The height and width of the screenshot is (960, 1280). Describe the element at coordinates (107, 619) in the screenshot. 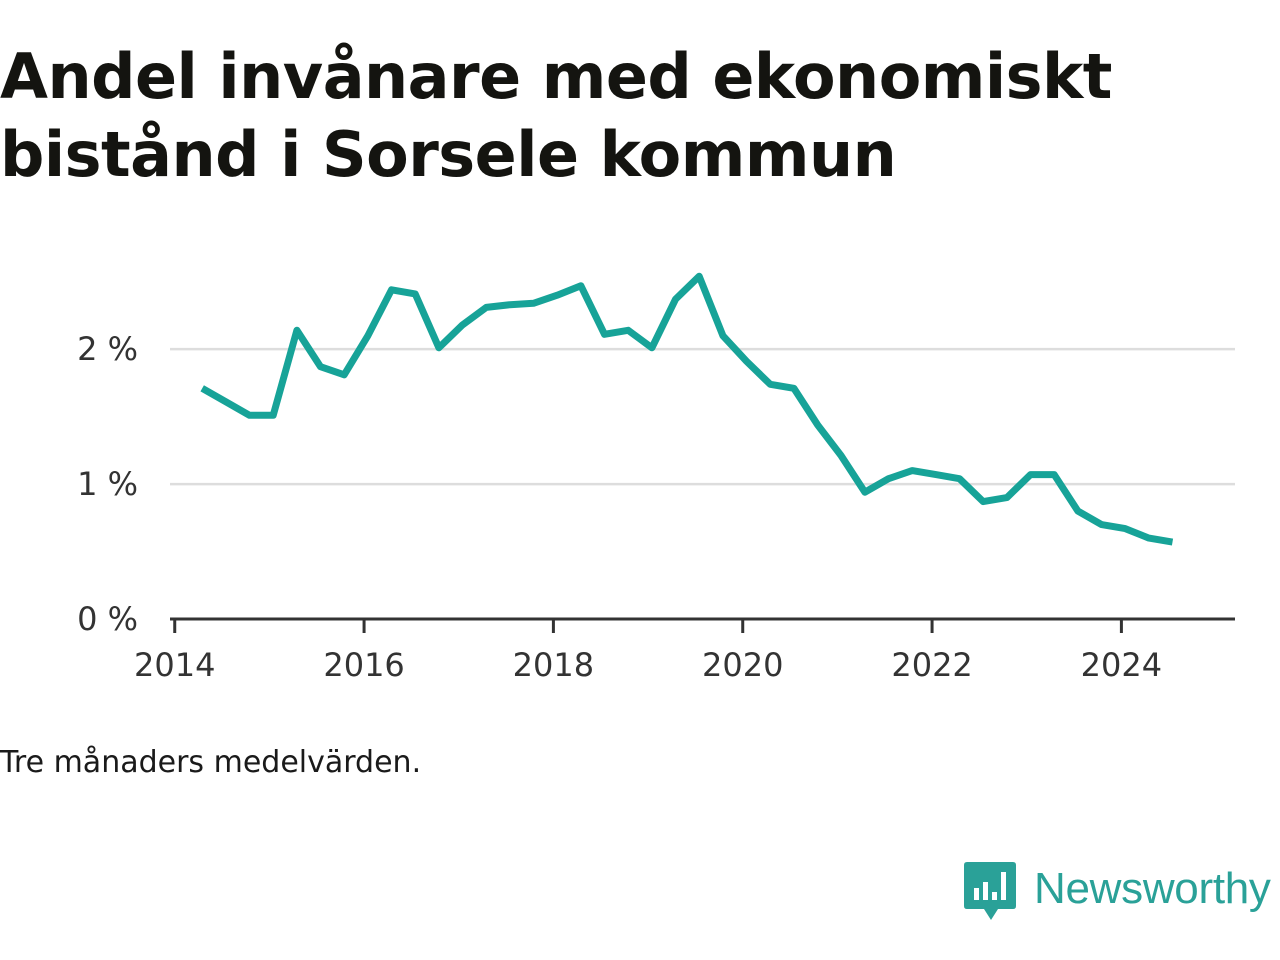

I see `y-tick-label: 0 %` at that location.